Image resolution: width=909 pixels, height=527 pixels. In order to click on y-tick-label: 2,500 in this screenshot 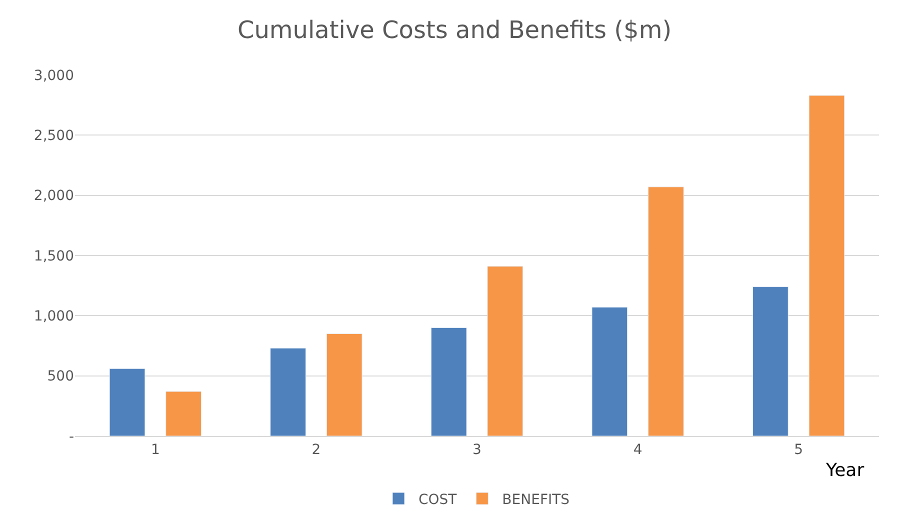, I will do `click(54, 136)`.